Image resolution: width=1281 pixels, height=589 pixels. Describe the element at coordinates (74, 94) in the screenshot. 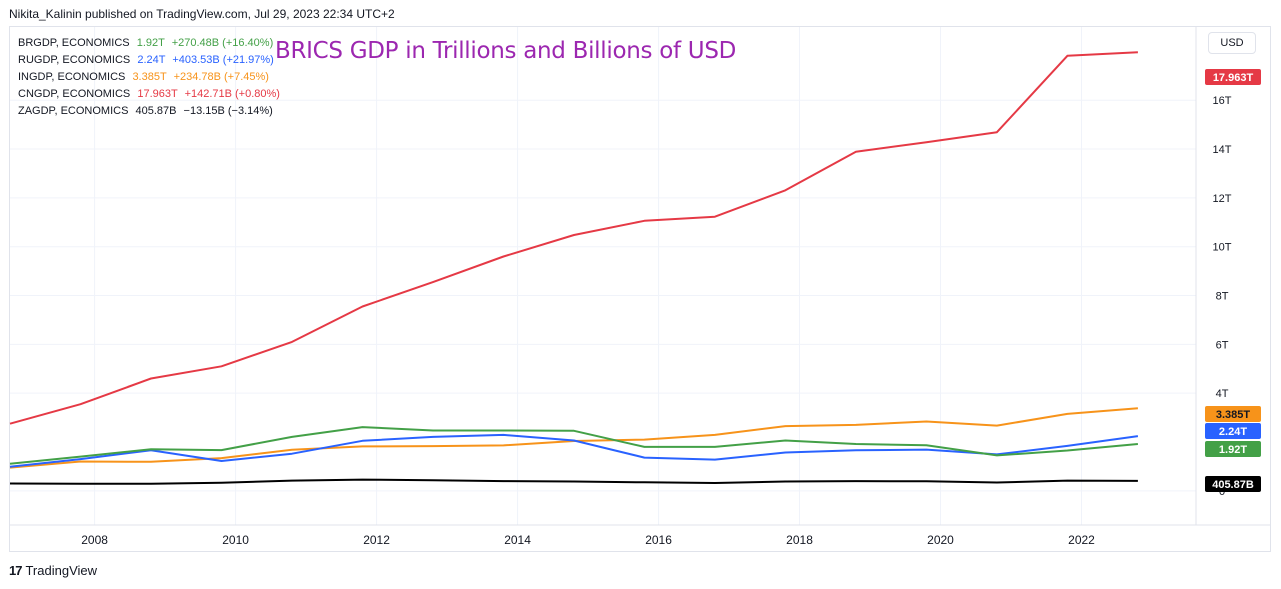

I see `legend-symbol: CNGDP, ECONOMICS` at that location.